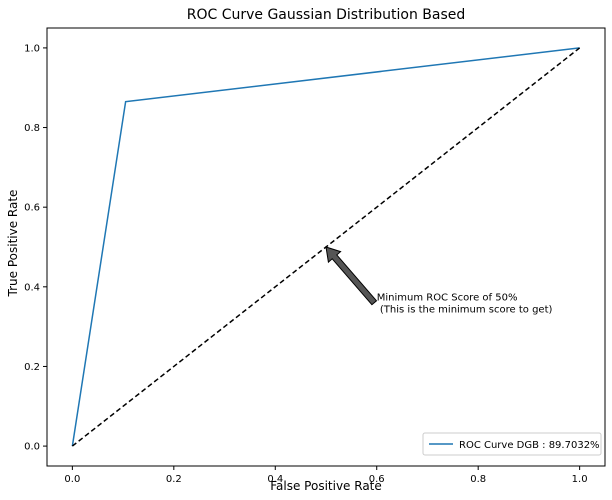 The image size is (612, 500). What do you see at coordinates (13, 244) in the screenshot?
I see `y-axis-label: True Positive Rate` at bounding box center [13, 244].